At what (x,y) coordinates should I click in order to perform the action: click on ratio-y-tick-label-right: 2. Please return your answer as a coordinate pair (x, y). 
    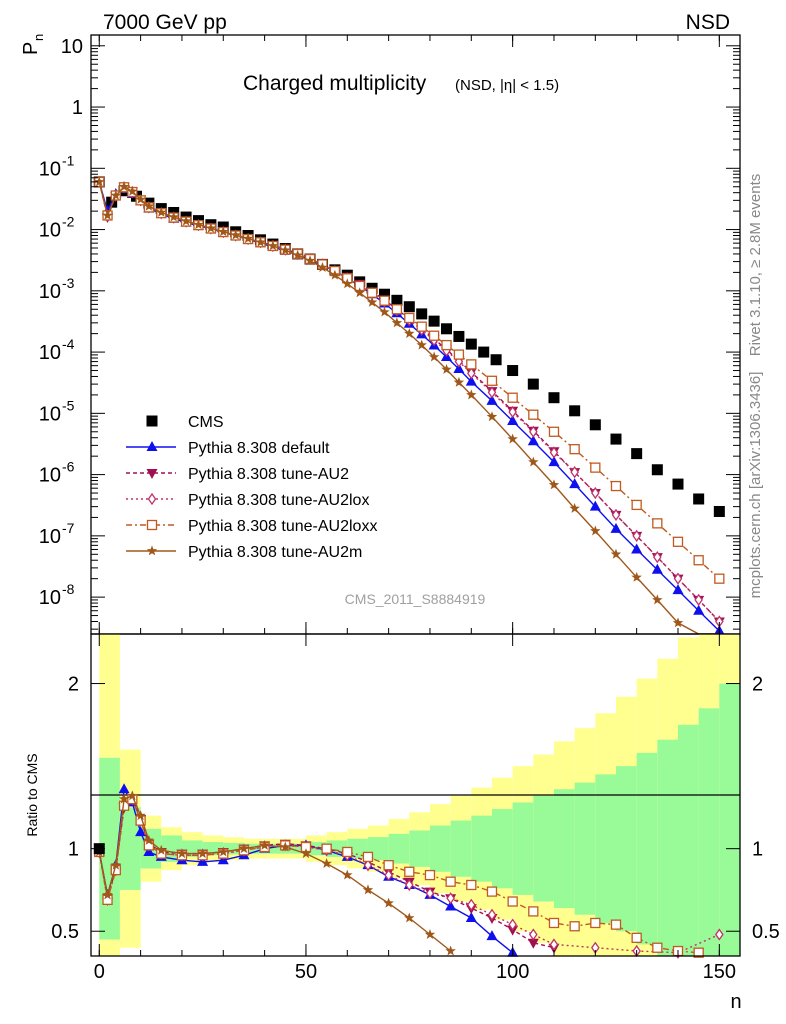
    Looking at the image, I should click on (757, 685).